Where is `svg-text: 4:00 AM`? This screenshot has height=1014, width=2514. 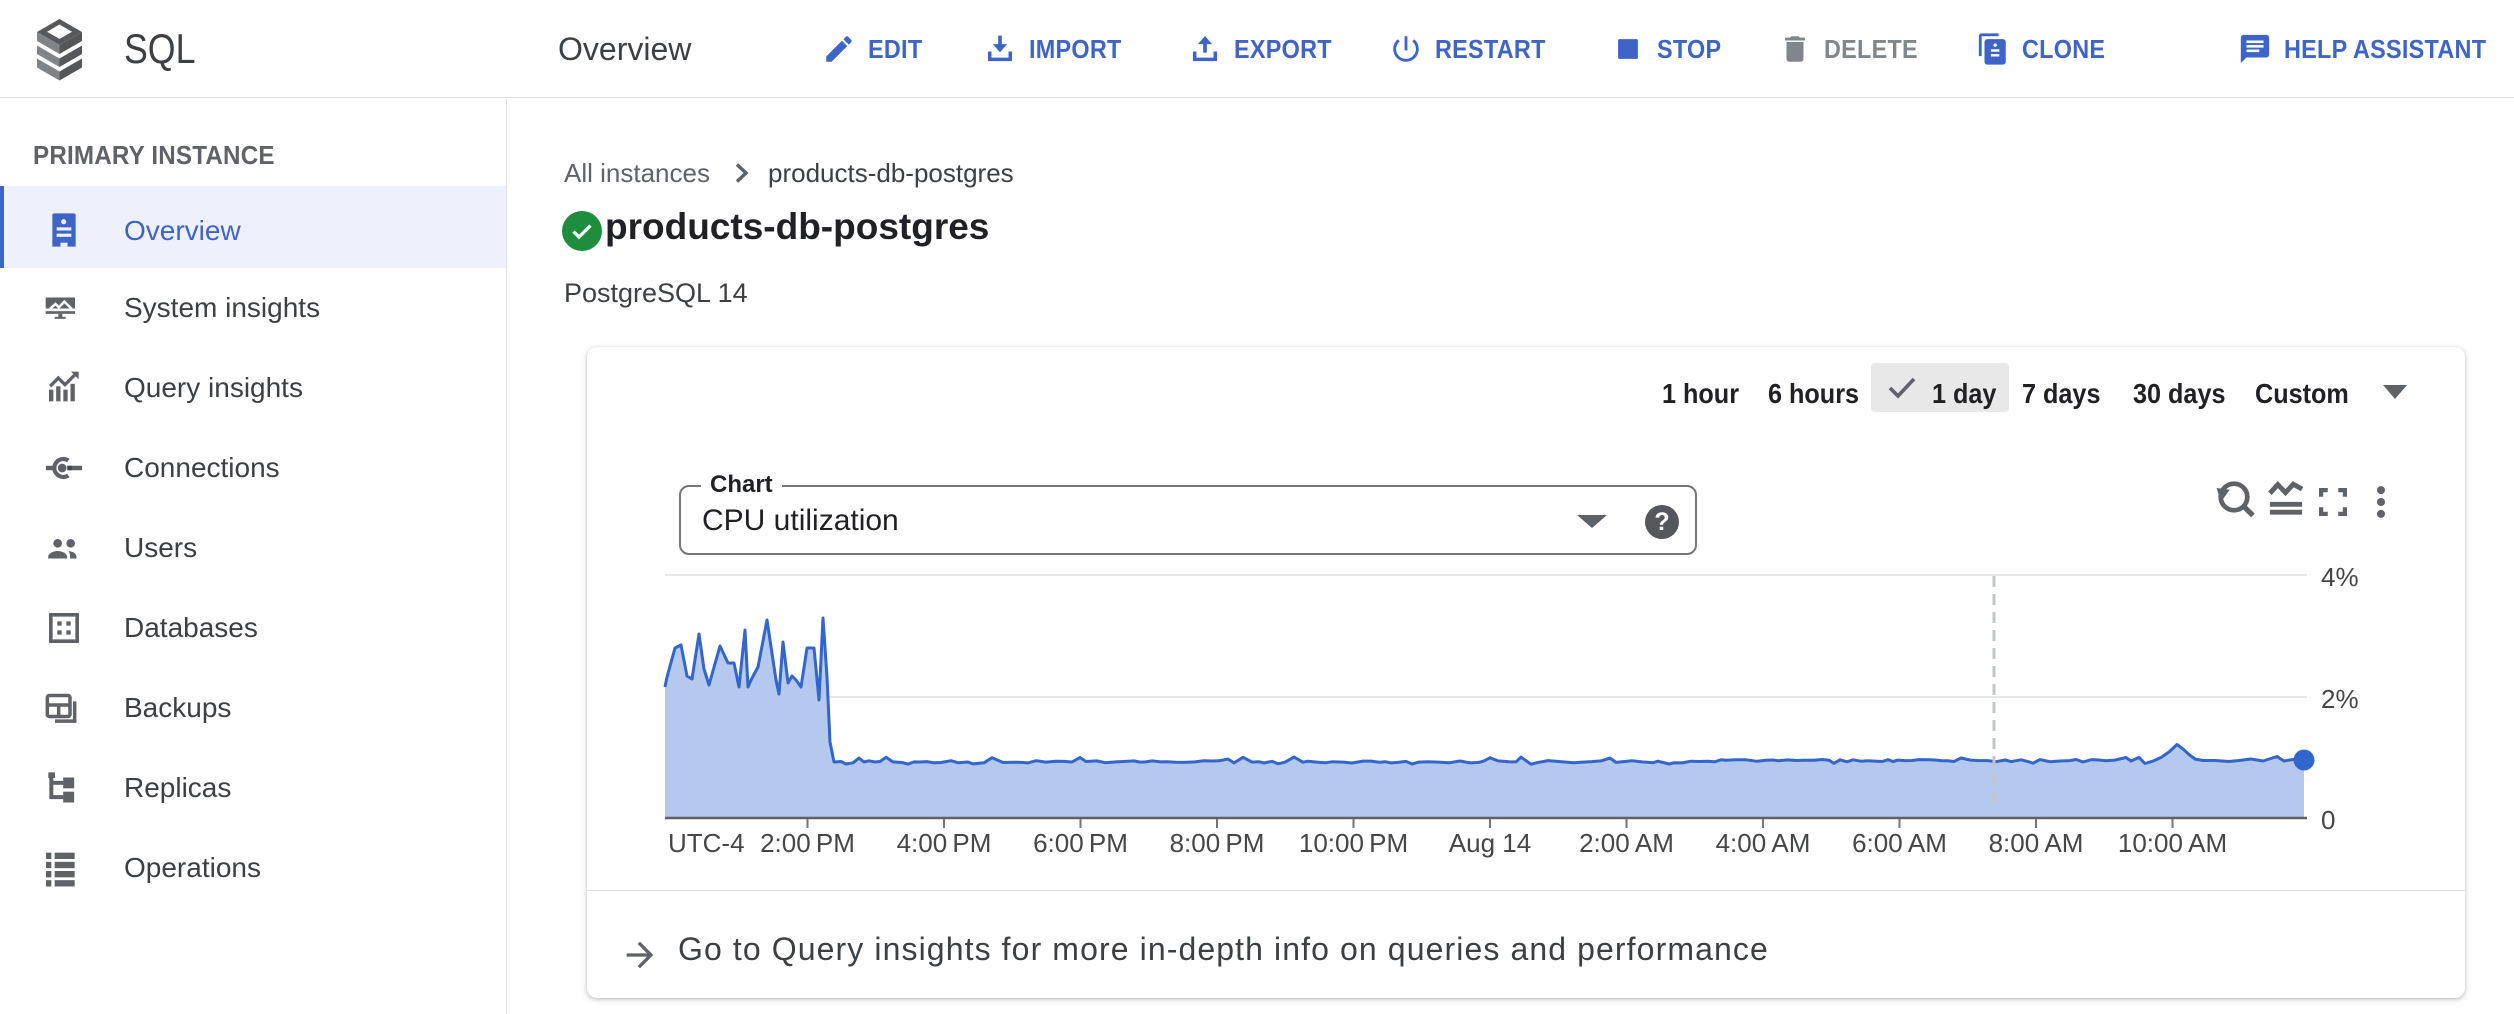
svg-text: 4:00 AM is located at coordinates (1763, 843).